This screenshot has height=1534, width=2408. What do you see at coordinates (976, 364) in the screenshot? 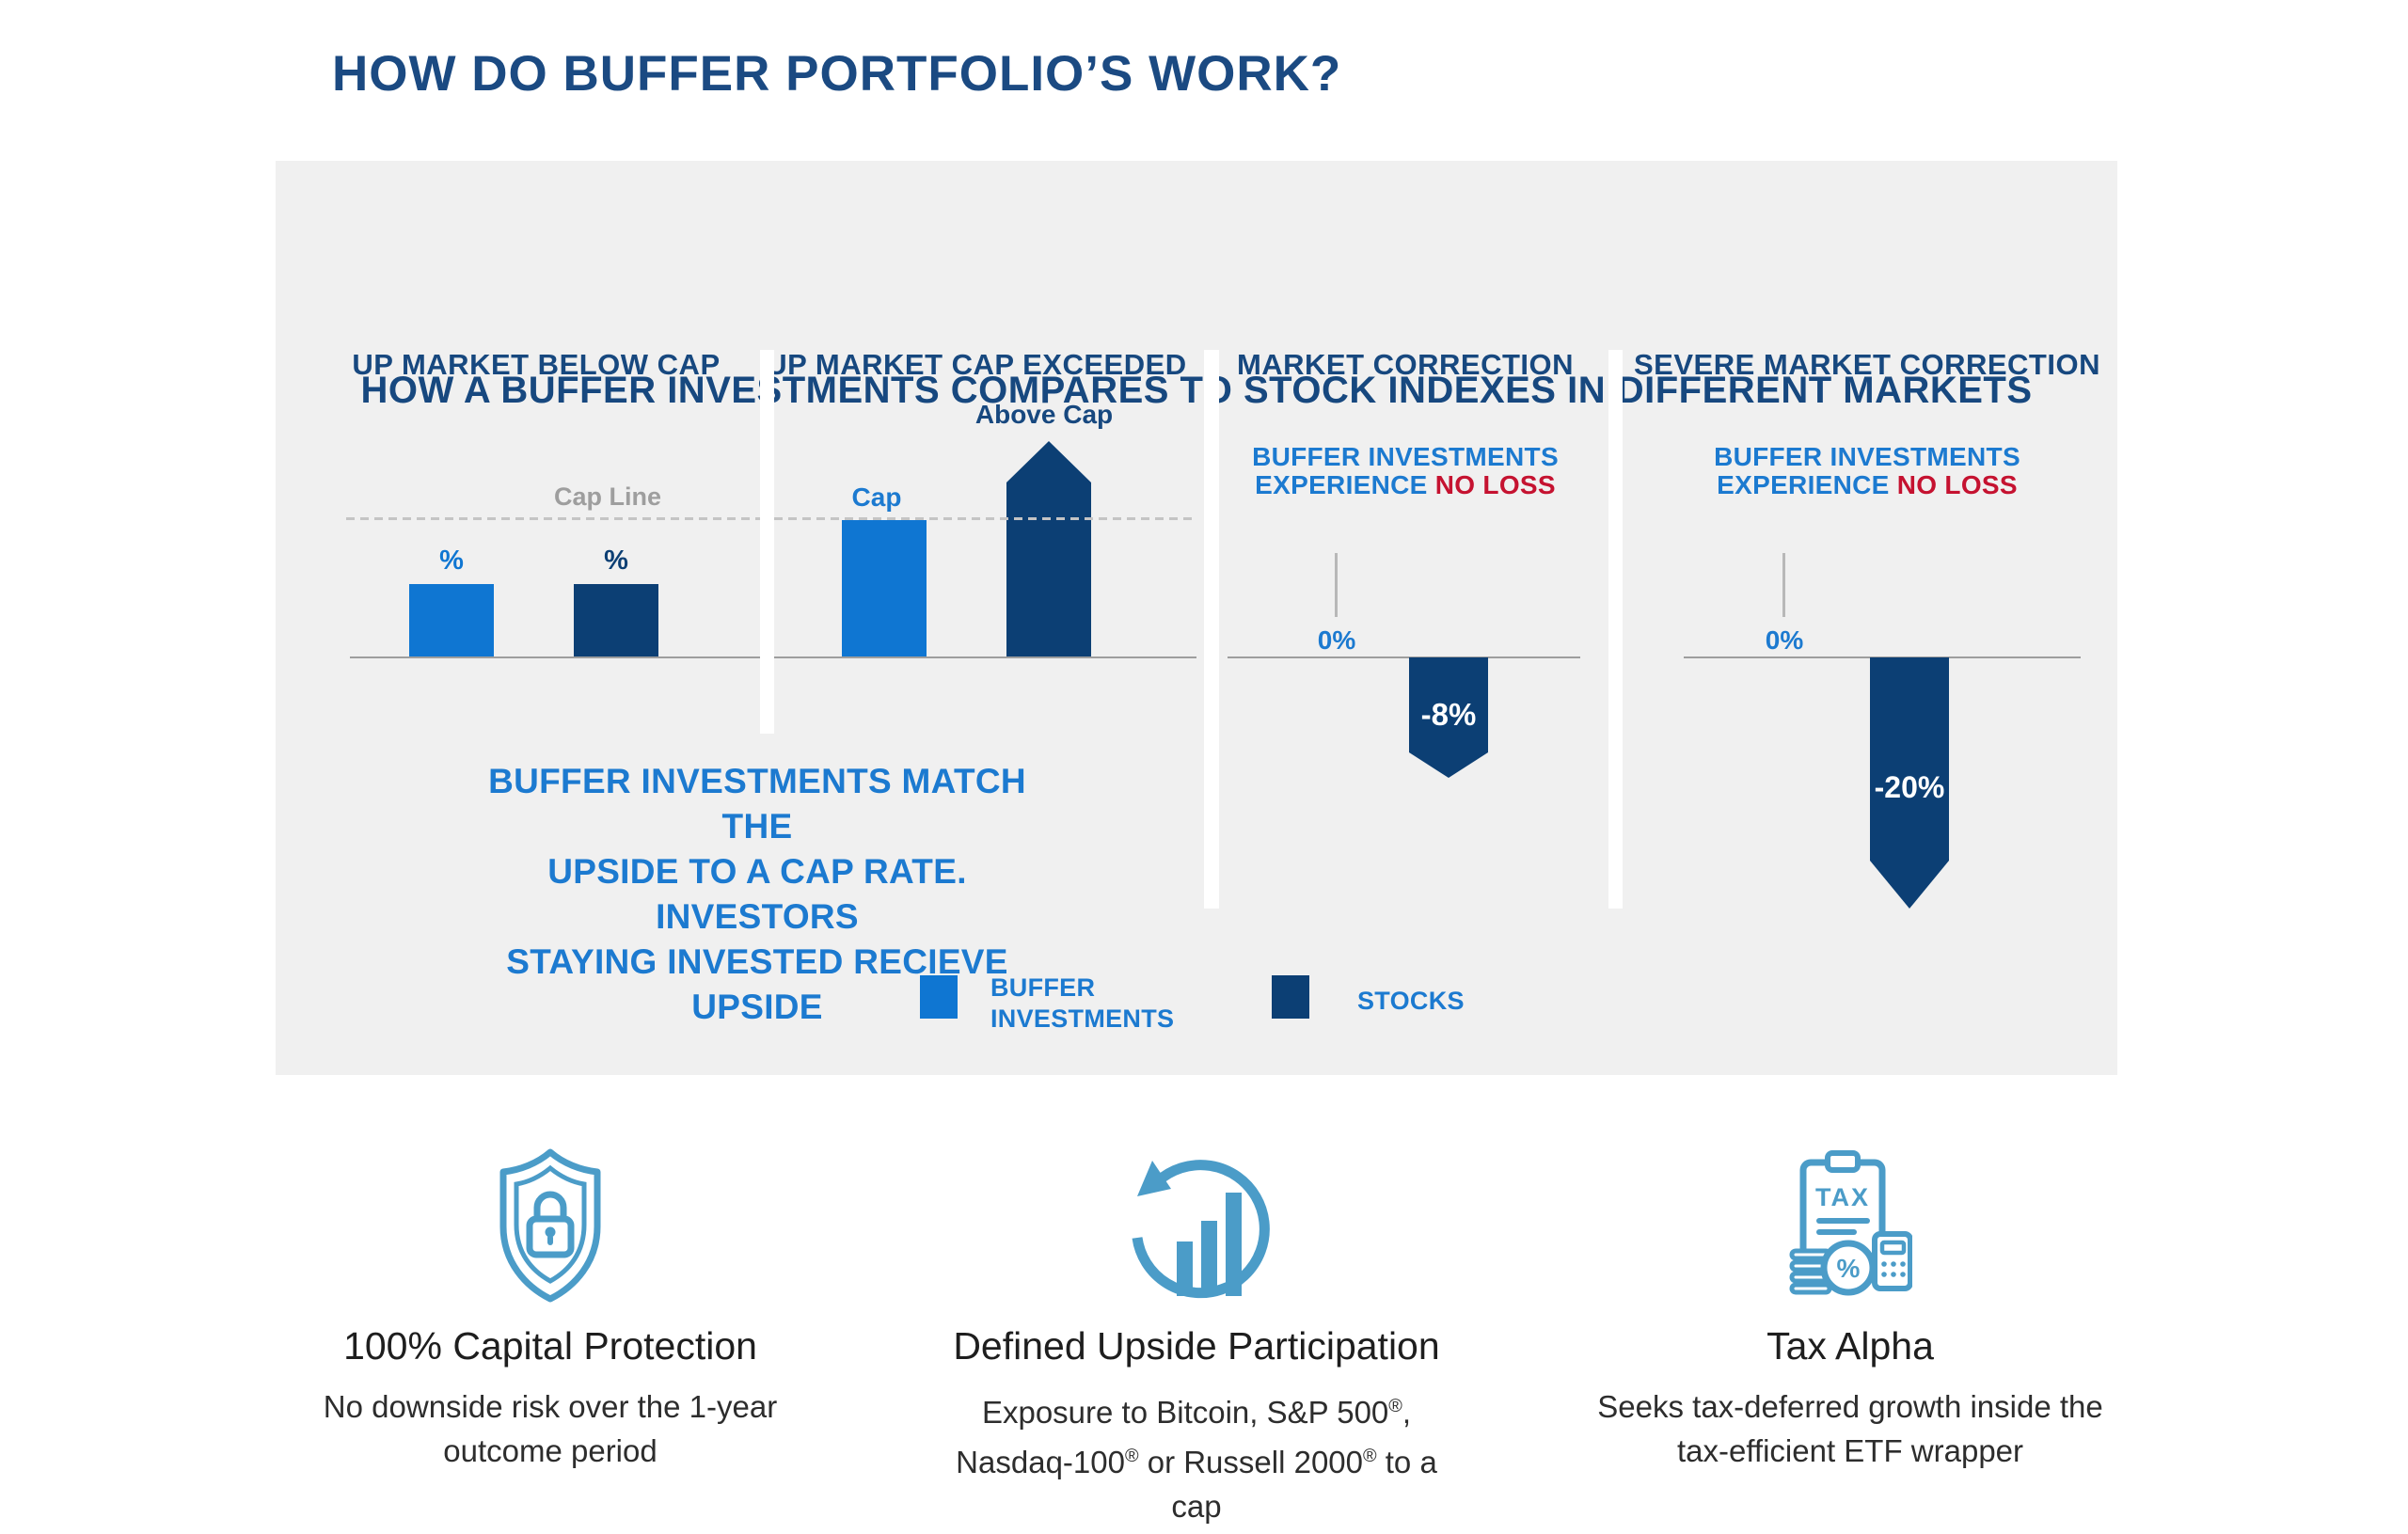
I see `header-up-market-cap-exceeded: UP MARKET CAP EXCEEDED` at bounding box center [976, 364].